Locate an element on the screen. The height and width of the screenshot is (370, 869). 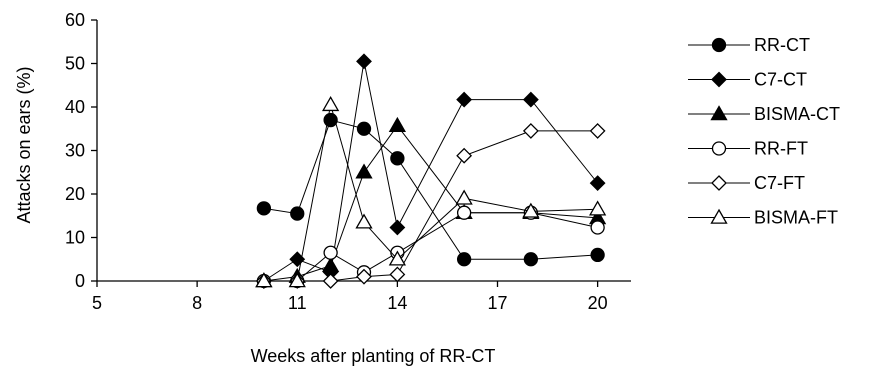
y-tick-label: 10 is located at coordinates (75, 238).